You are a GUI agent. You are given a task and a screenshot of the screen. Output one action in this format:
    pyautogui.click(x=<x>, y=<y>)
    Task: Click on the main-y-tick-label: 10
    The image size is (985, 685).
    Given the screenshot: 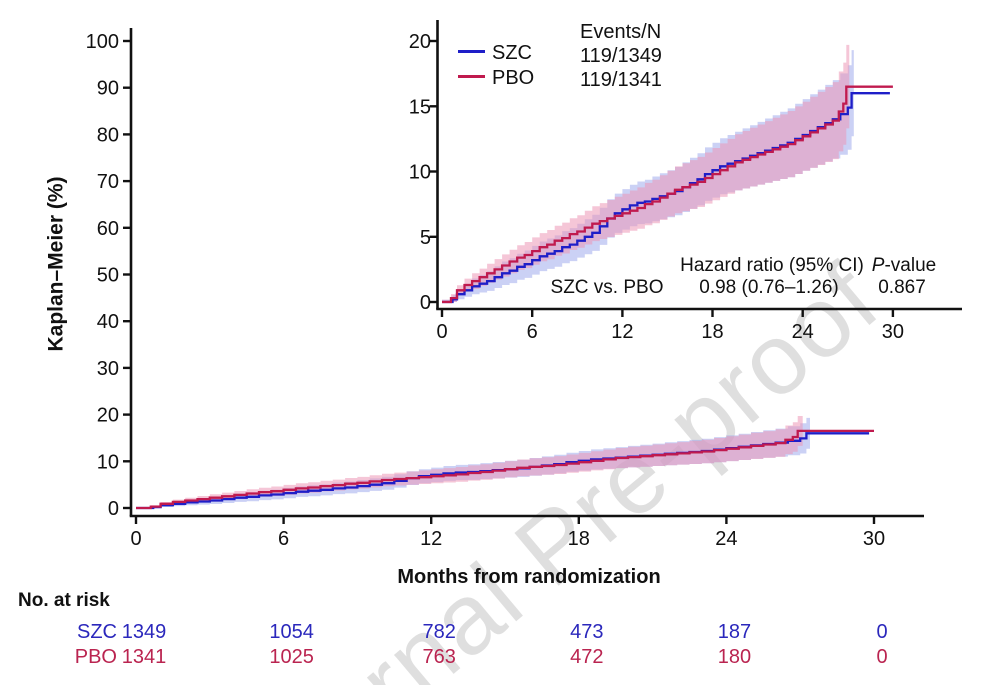 What is the action you would take?
    pyautogui.click(x=108, y=462)
    